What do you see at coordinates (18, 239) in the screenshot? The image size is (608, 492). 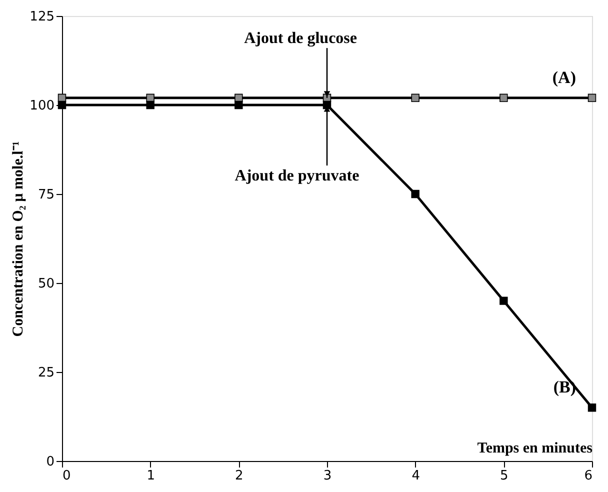 I see `y-axis-title: Concentration en O₂ µ mole.l⁻¹` at bounding box center [18, 239].